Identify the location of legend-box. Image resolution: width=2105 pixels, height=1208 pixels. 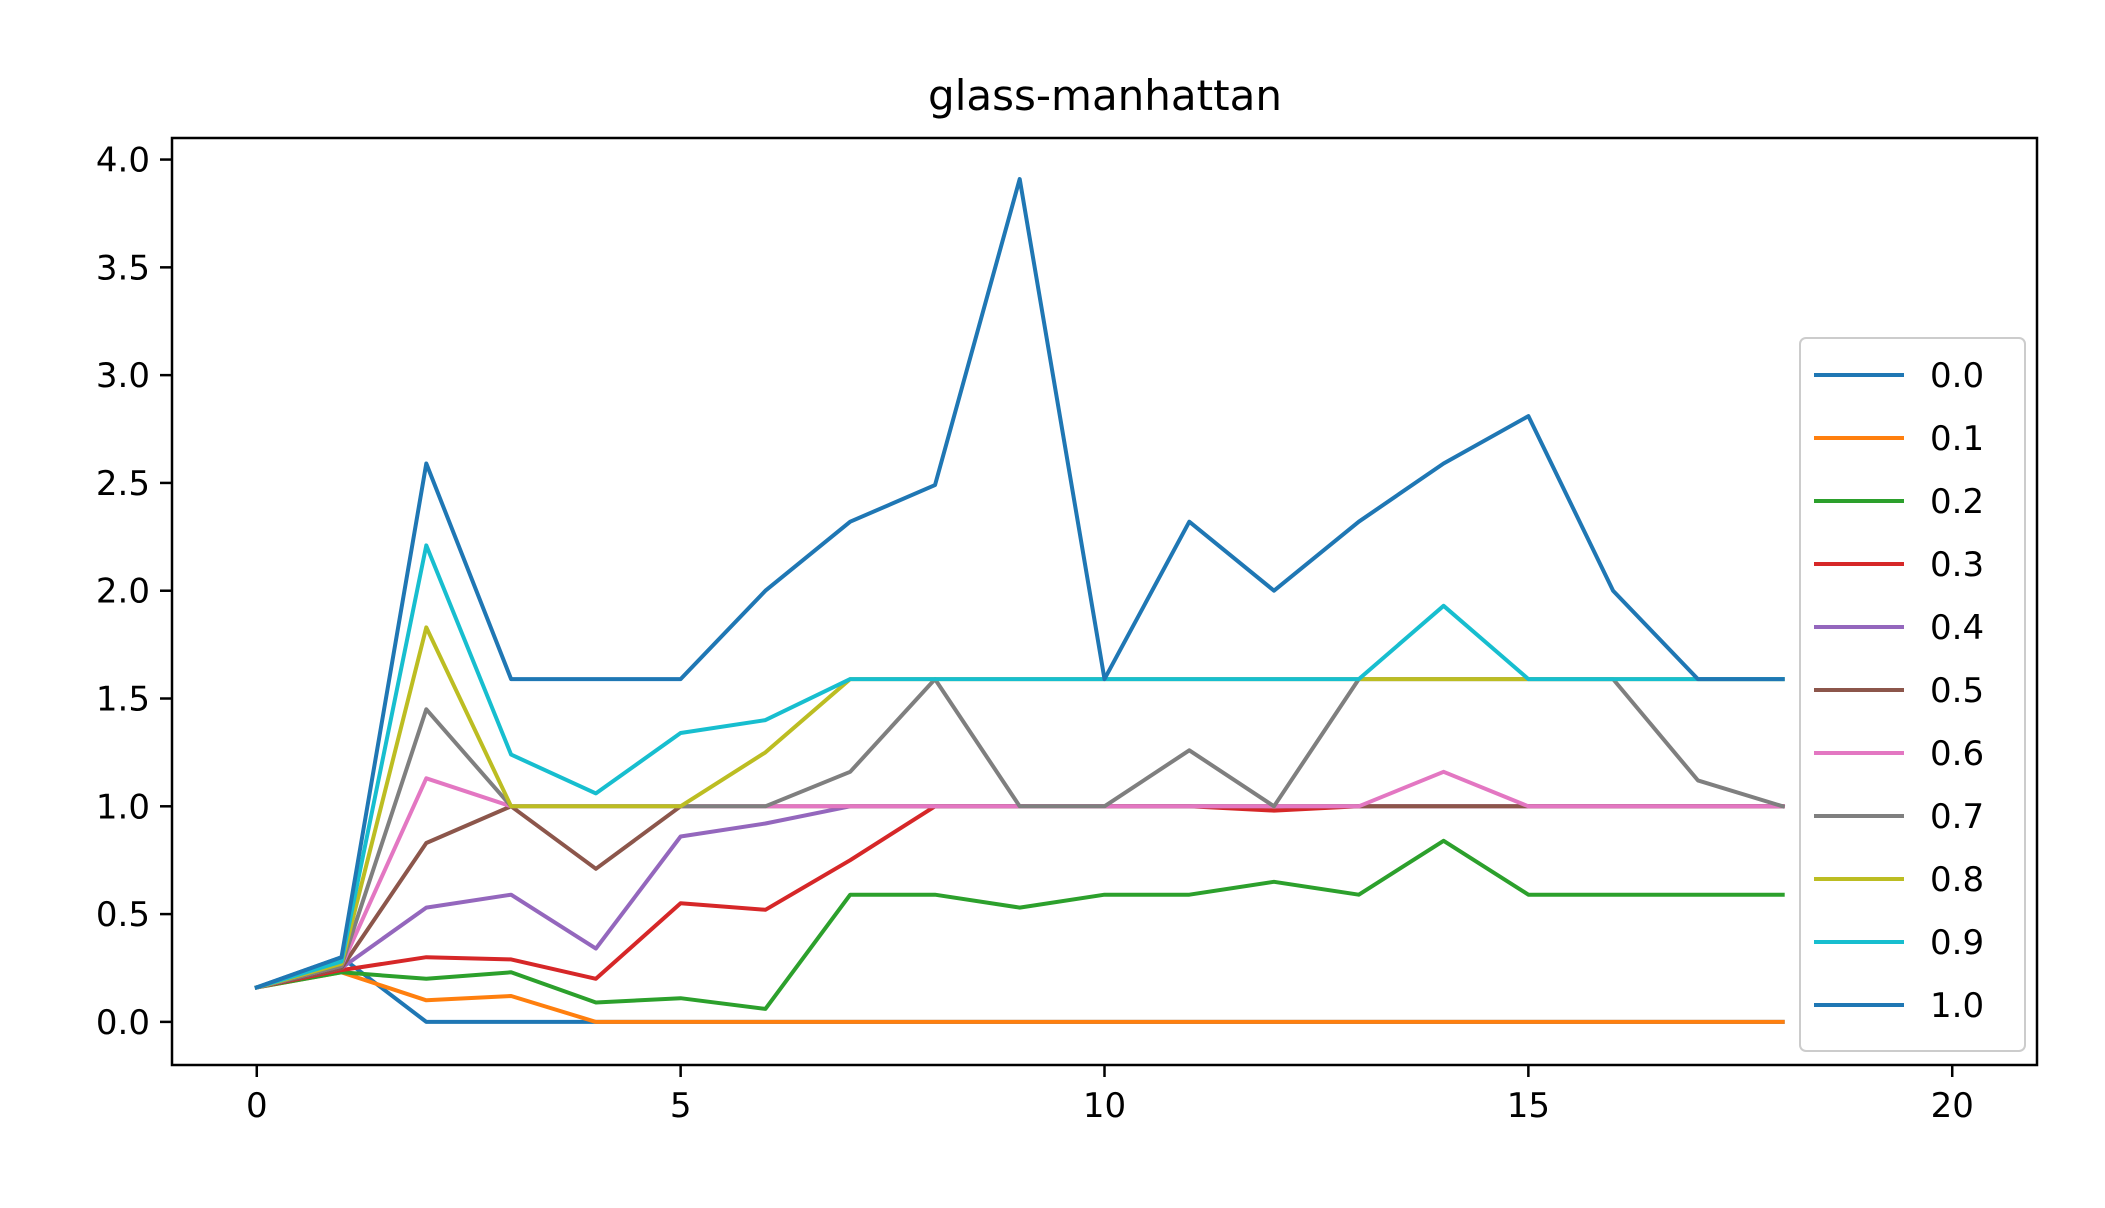
(1912, 694).